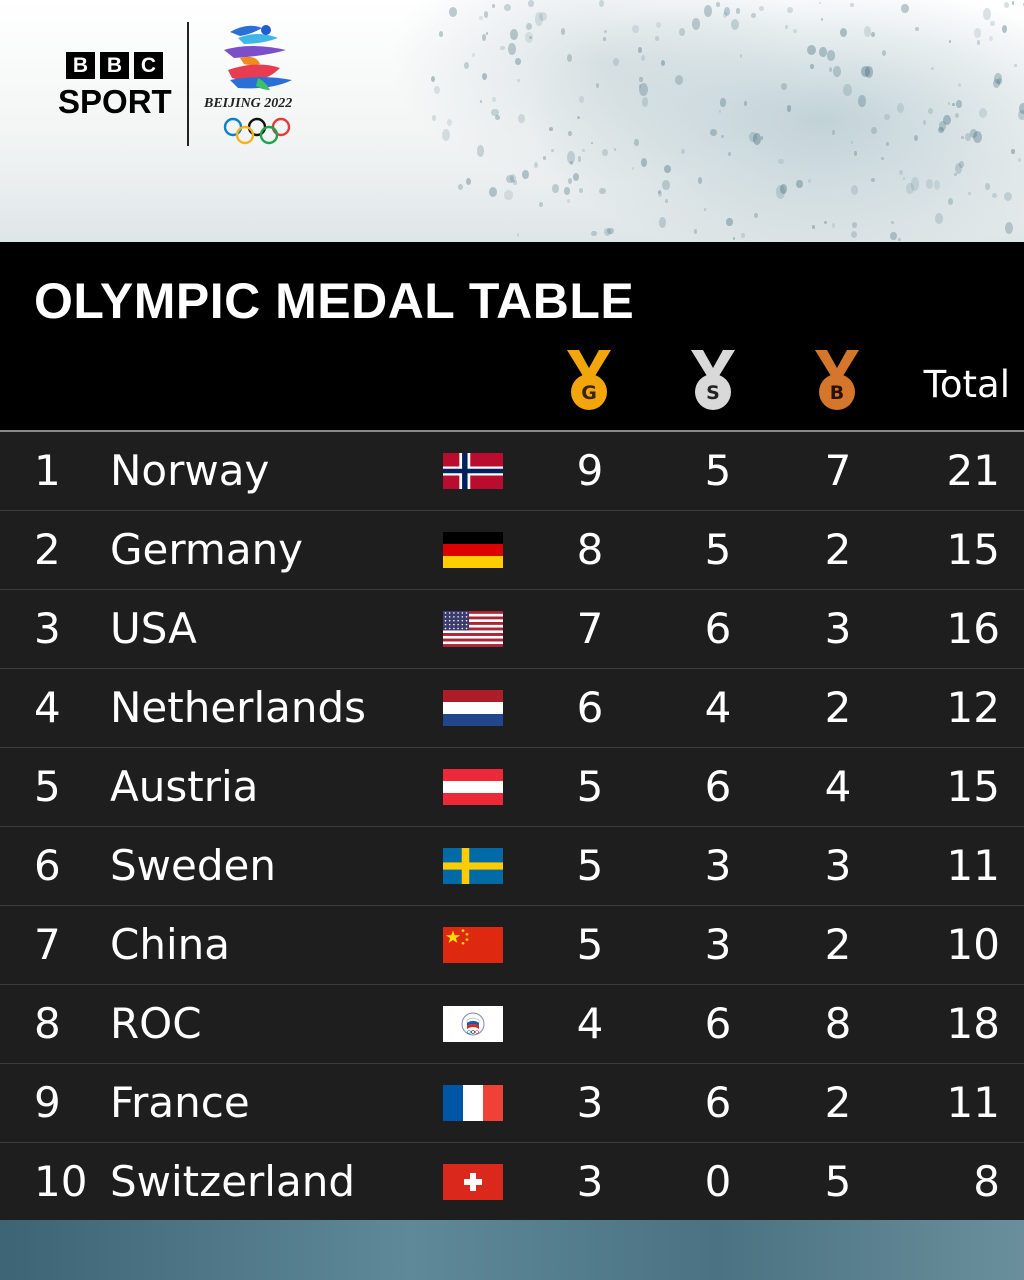 This screenshot has height=1280, width=1024. I want to click on gold-count: 4, so click(590, 1023).